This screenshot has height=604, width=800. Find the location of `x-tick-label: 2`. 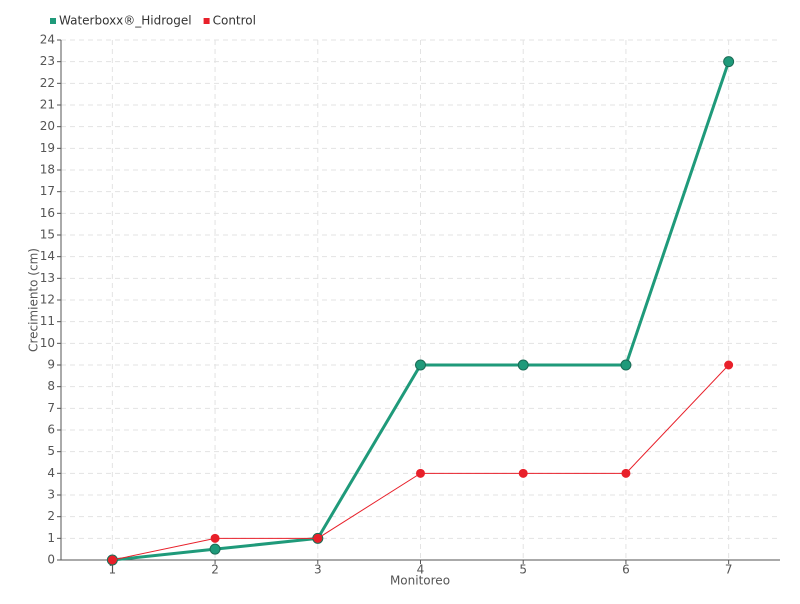

x-tick-label: 2 is located at coordinates (215, 570).